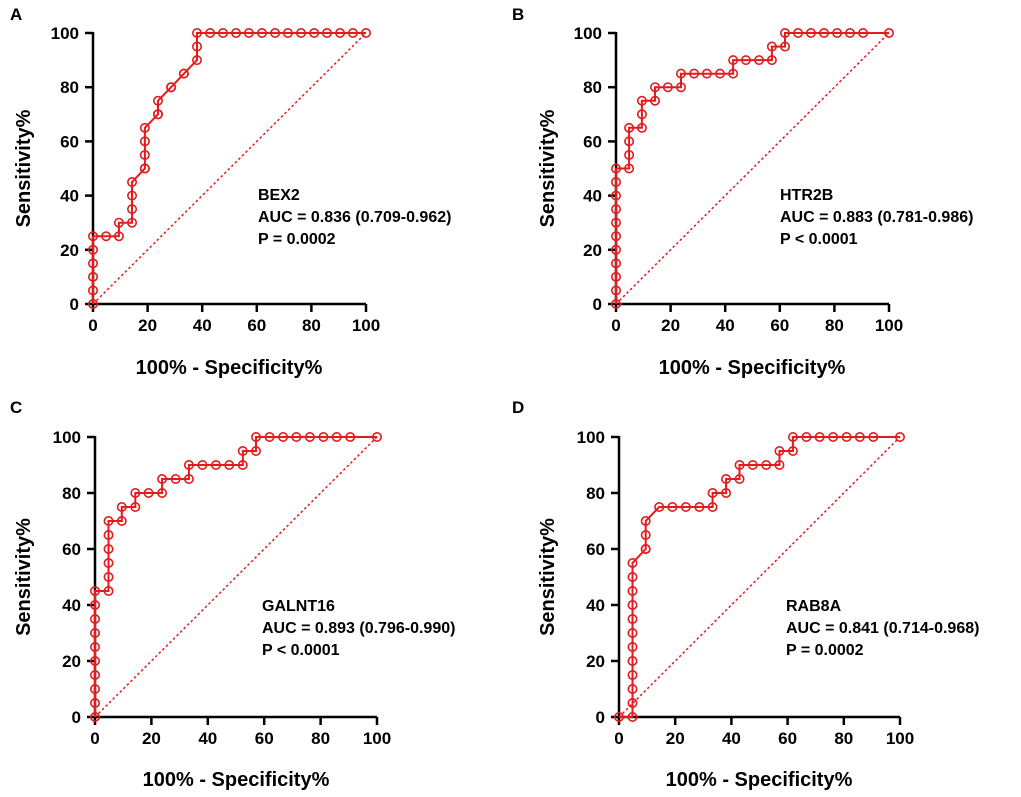  Describe the element at coordinates (819, 239) in the screenshot. I see `p-value-label: P < 0.0001` at that location.